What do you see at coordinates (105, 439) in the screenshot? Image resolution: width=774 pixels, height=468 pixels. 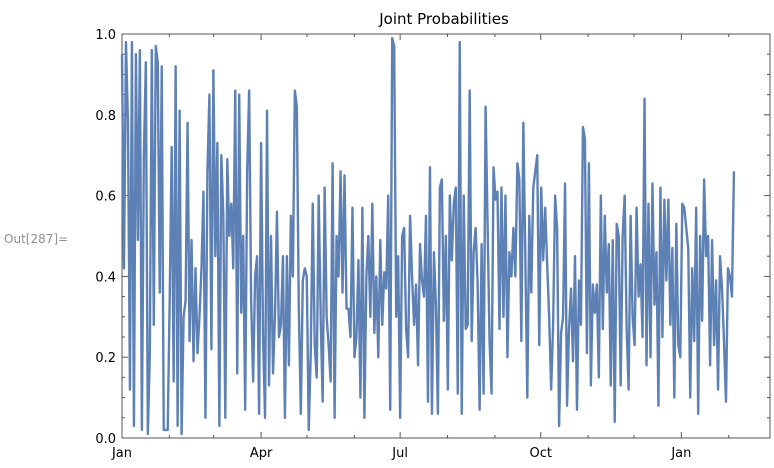 I see `y-tick-label: 0.0` at bounding box center [105, 439].